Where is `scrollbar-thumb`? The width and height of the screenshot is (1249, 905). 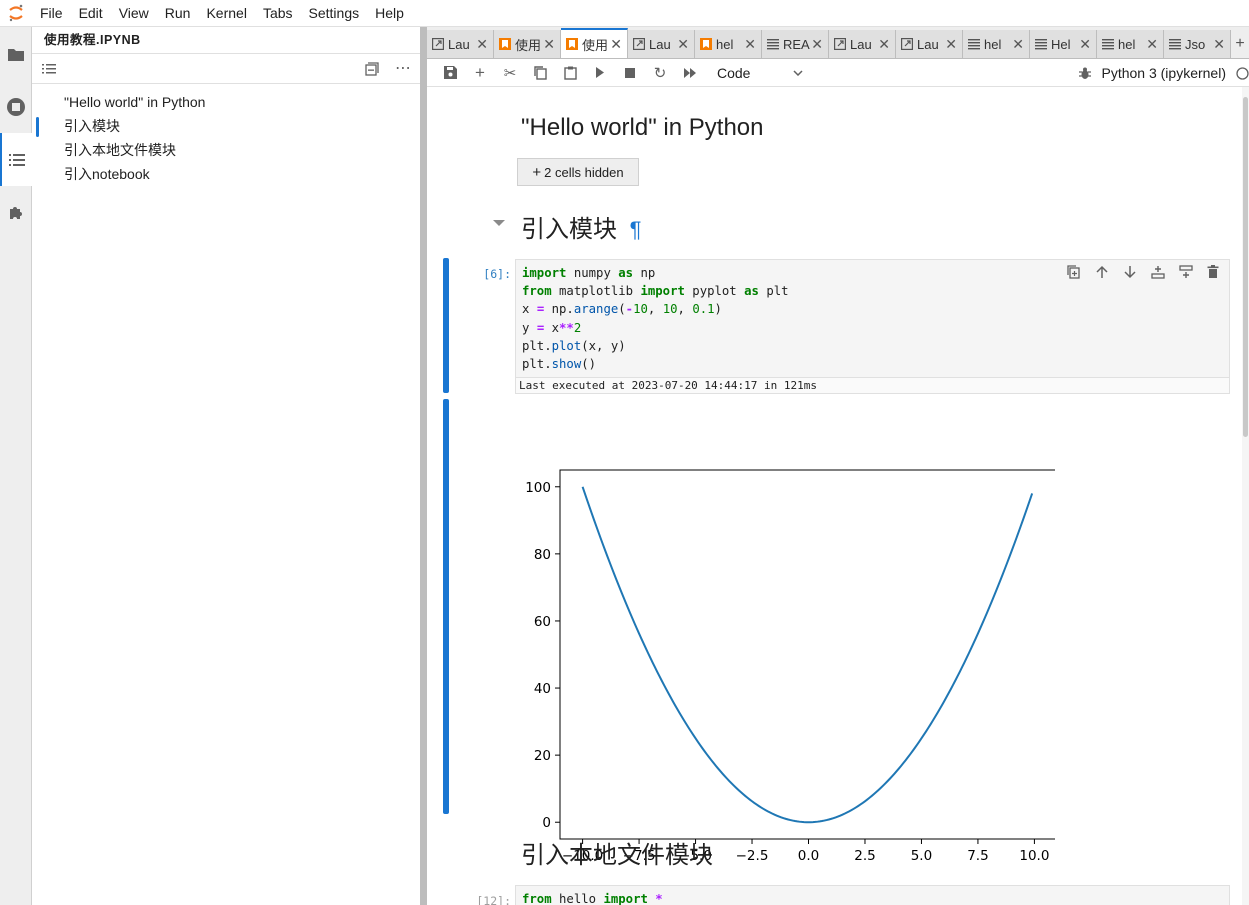
scrollbar-thumb is located at coordinates (1245, 267).